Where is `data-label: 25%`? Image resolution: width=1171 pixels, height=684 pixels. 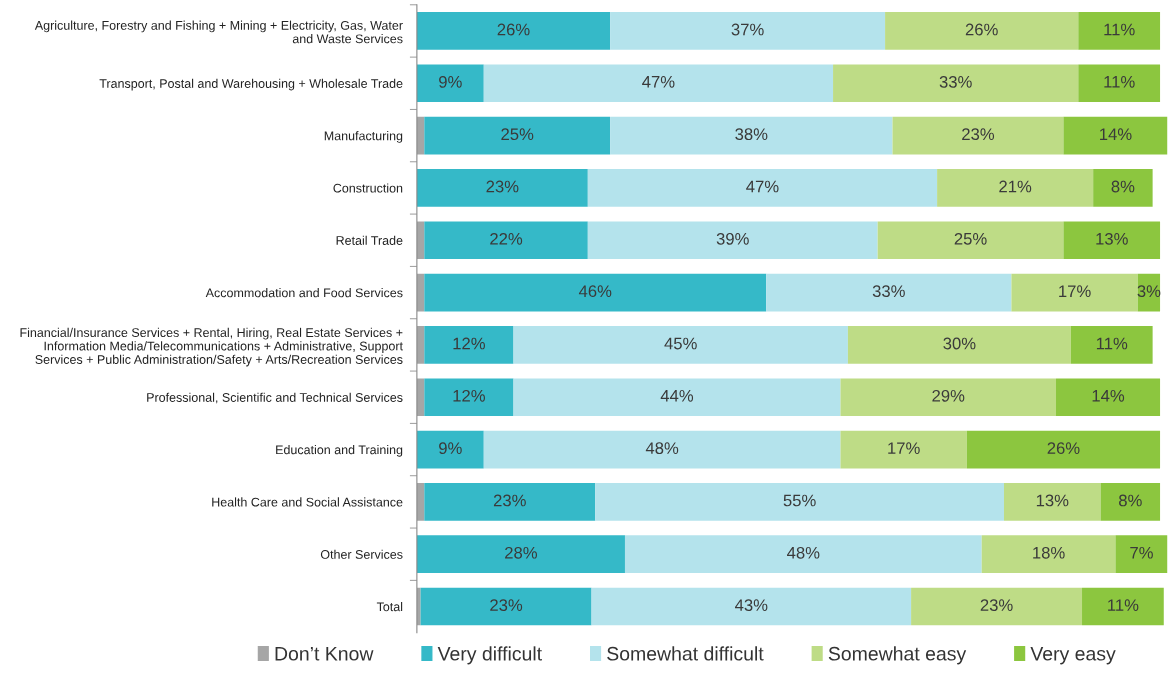
data-label: 25% is located at coordinates (517, 134).